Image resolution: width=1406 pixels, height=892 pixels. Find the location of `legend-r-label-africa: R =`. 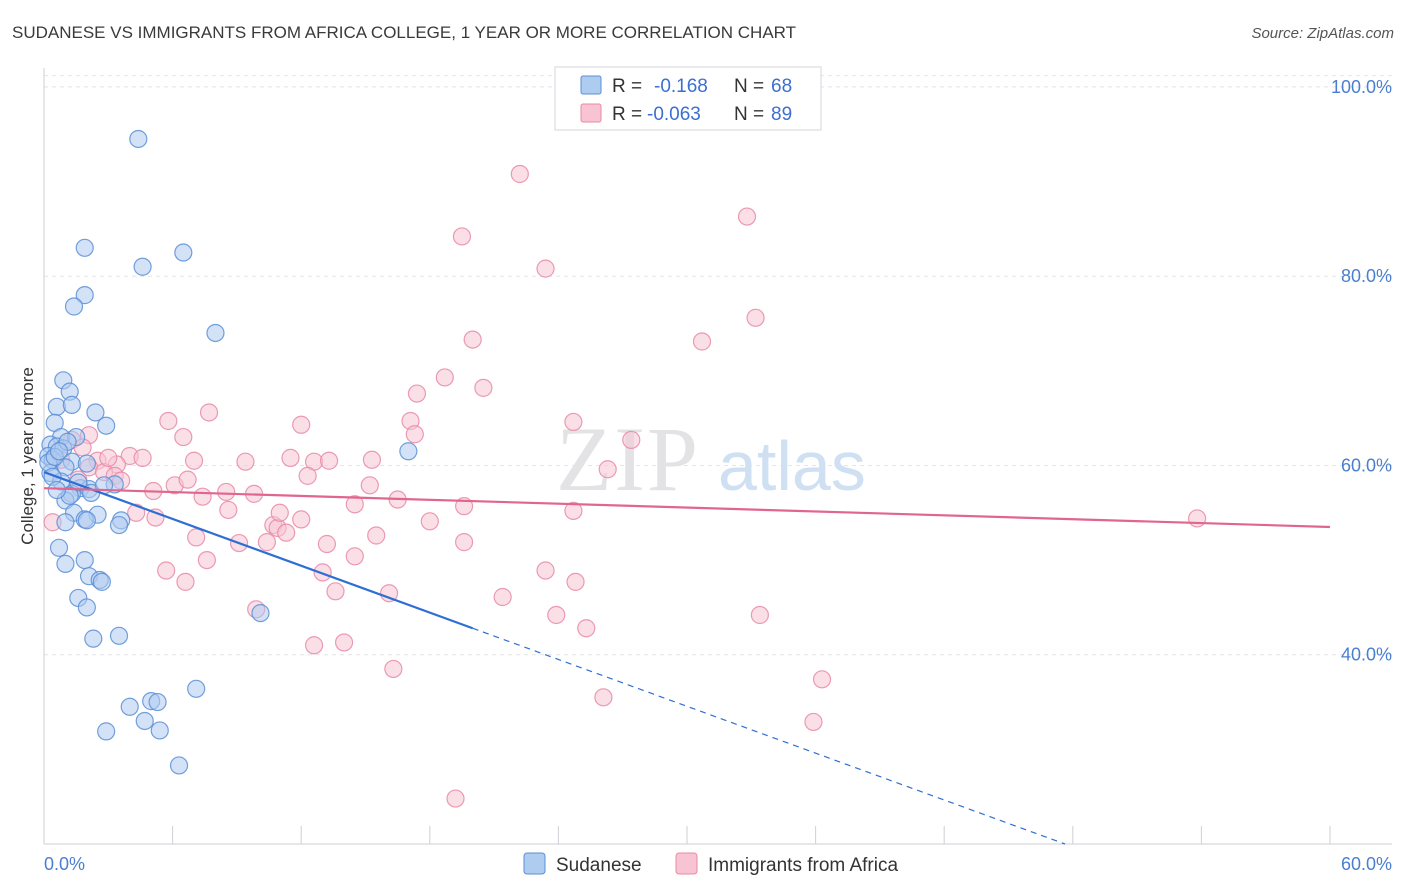

legend-r-label-africa: R = is located at coordinates (627, 114).